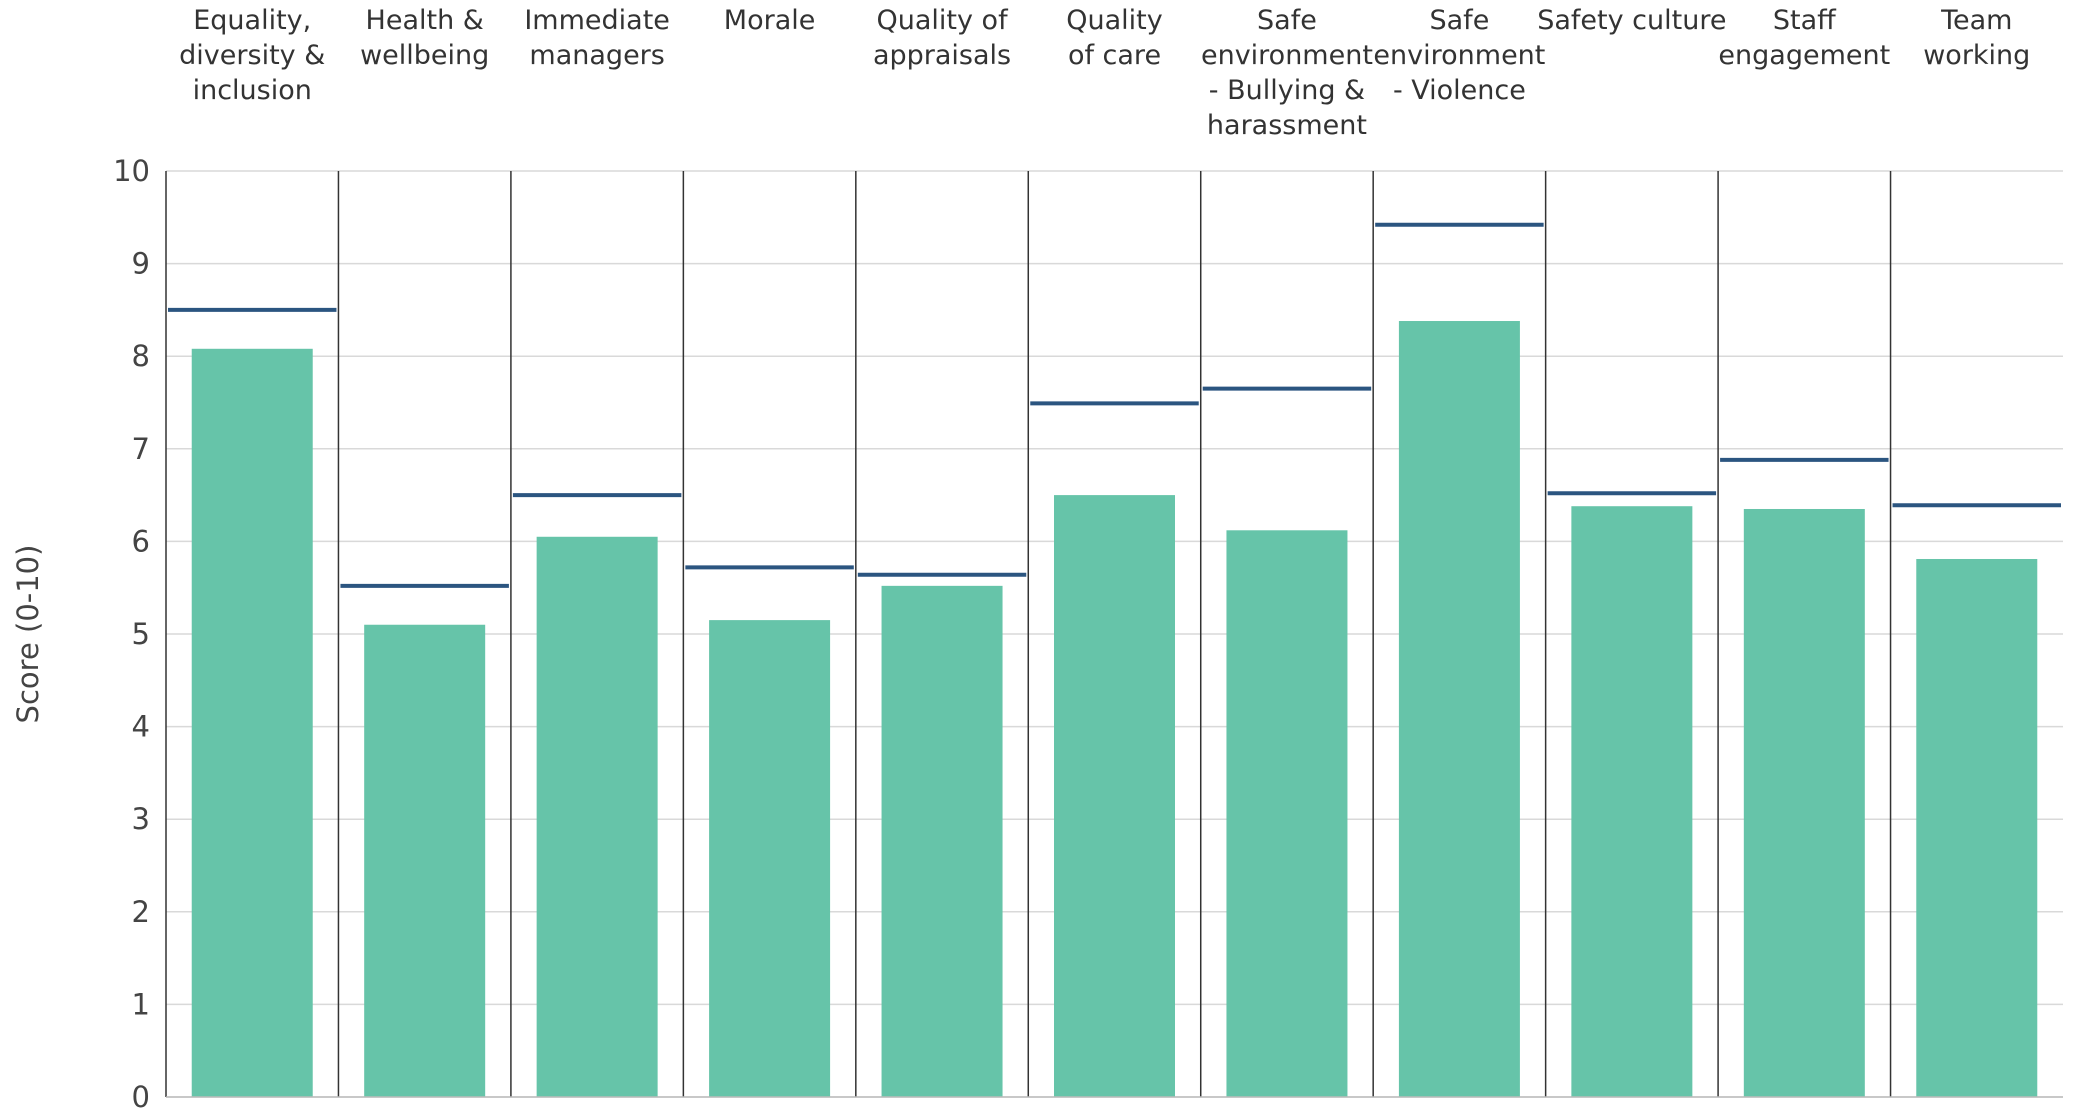  What do you see at coordinates (424, 38) in the screenshot?
I see `category-label: Health & wellbeing` at bounding box center [424, 38].